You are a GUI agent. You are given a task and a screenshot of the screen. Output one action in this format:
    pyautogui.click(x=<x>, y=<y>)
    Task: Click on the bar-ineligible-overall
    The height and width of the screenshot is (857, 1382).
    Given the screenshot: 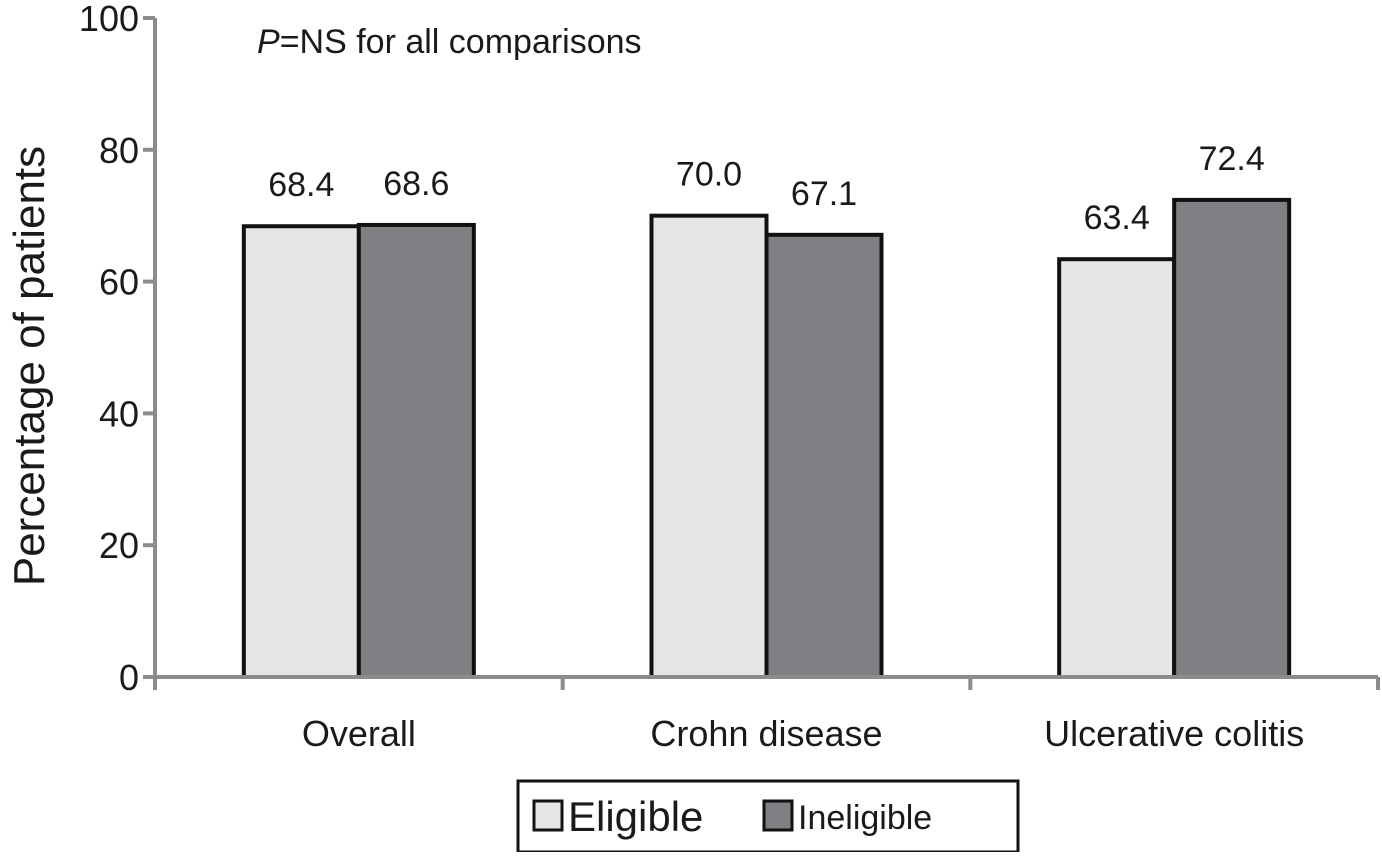 What is the action you would take?
    pyautogui.click(x=416, y=450)
    